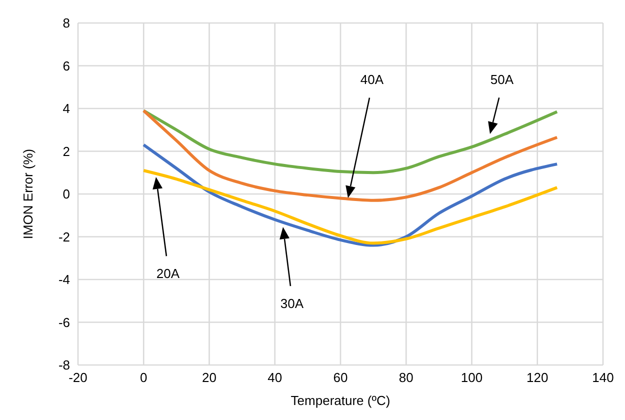  What do you see at coordinates (372, 79) in the screenshot?
I see `annotation: 40A` at bounding box center [372, 79].